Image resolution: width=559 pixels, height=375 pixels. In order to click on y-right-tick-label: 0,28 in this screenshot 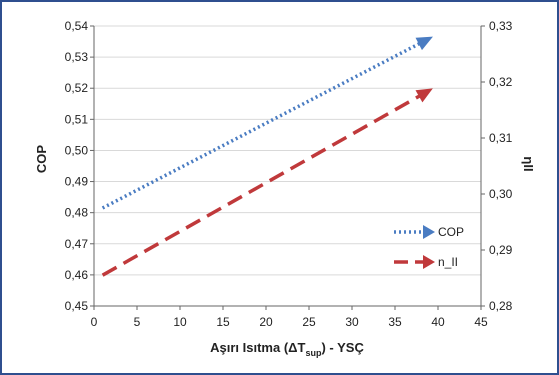, I will do `click(501, 306)`.